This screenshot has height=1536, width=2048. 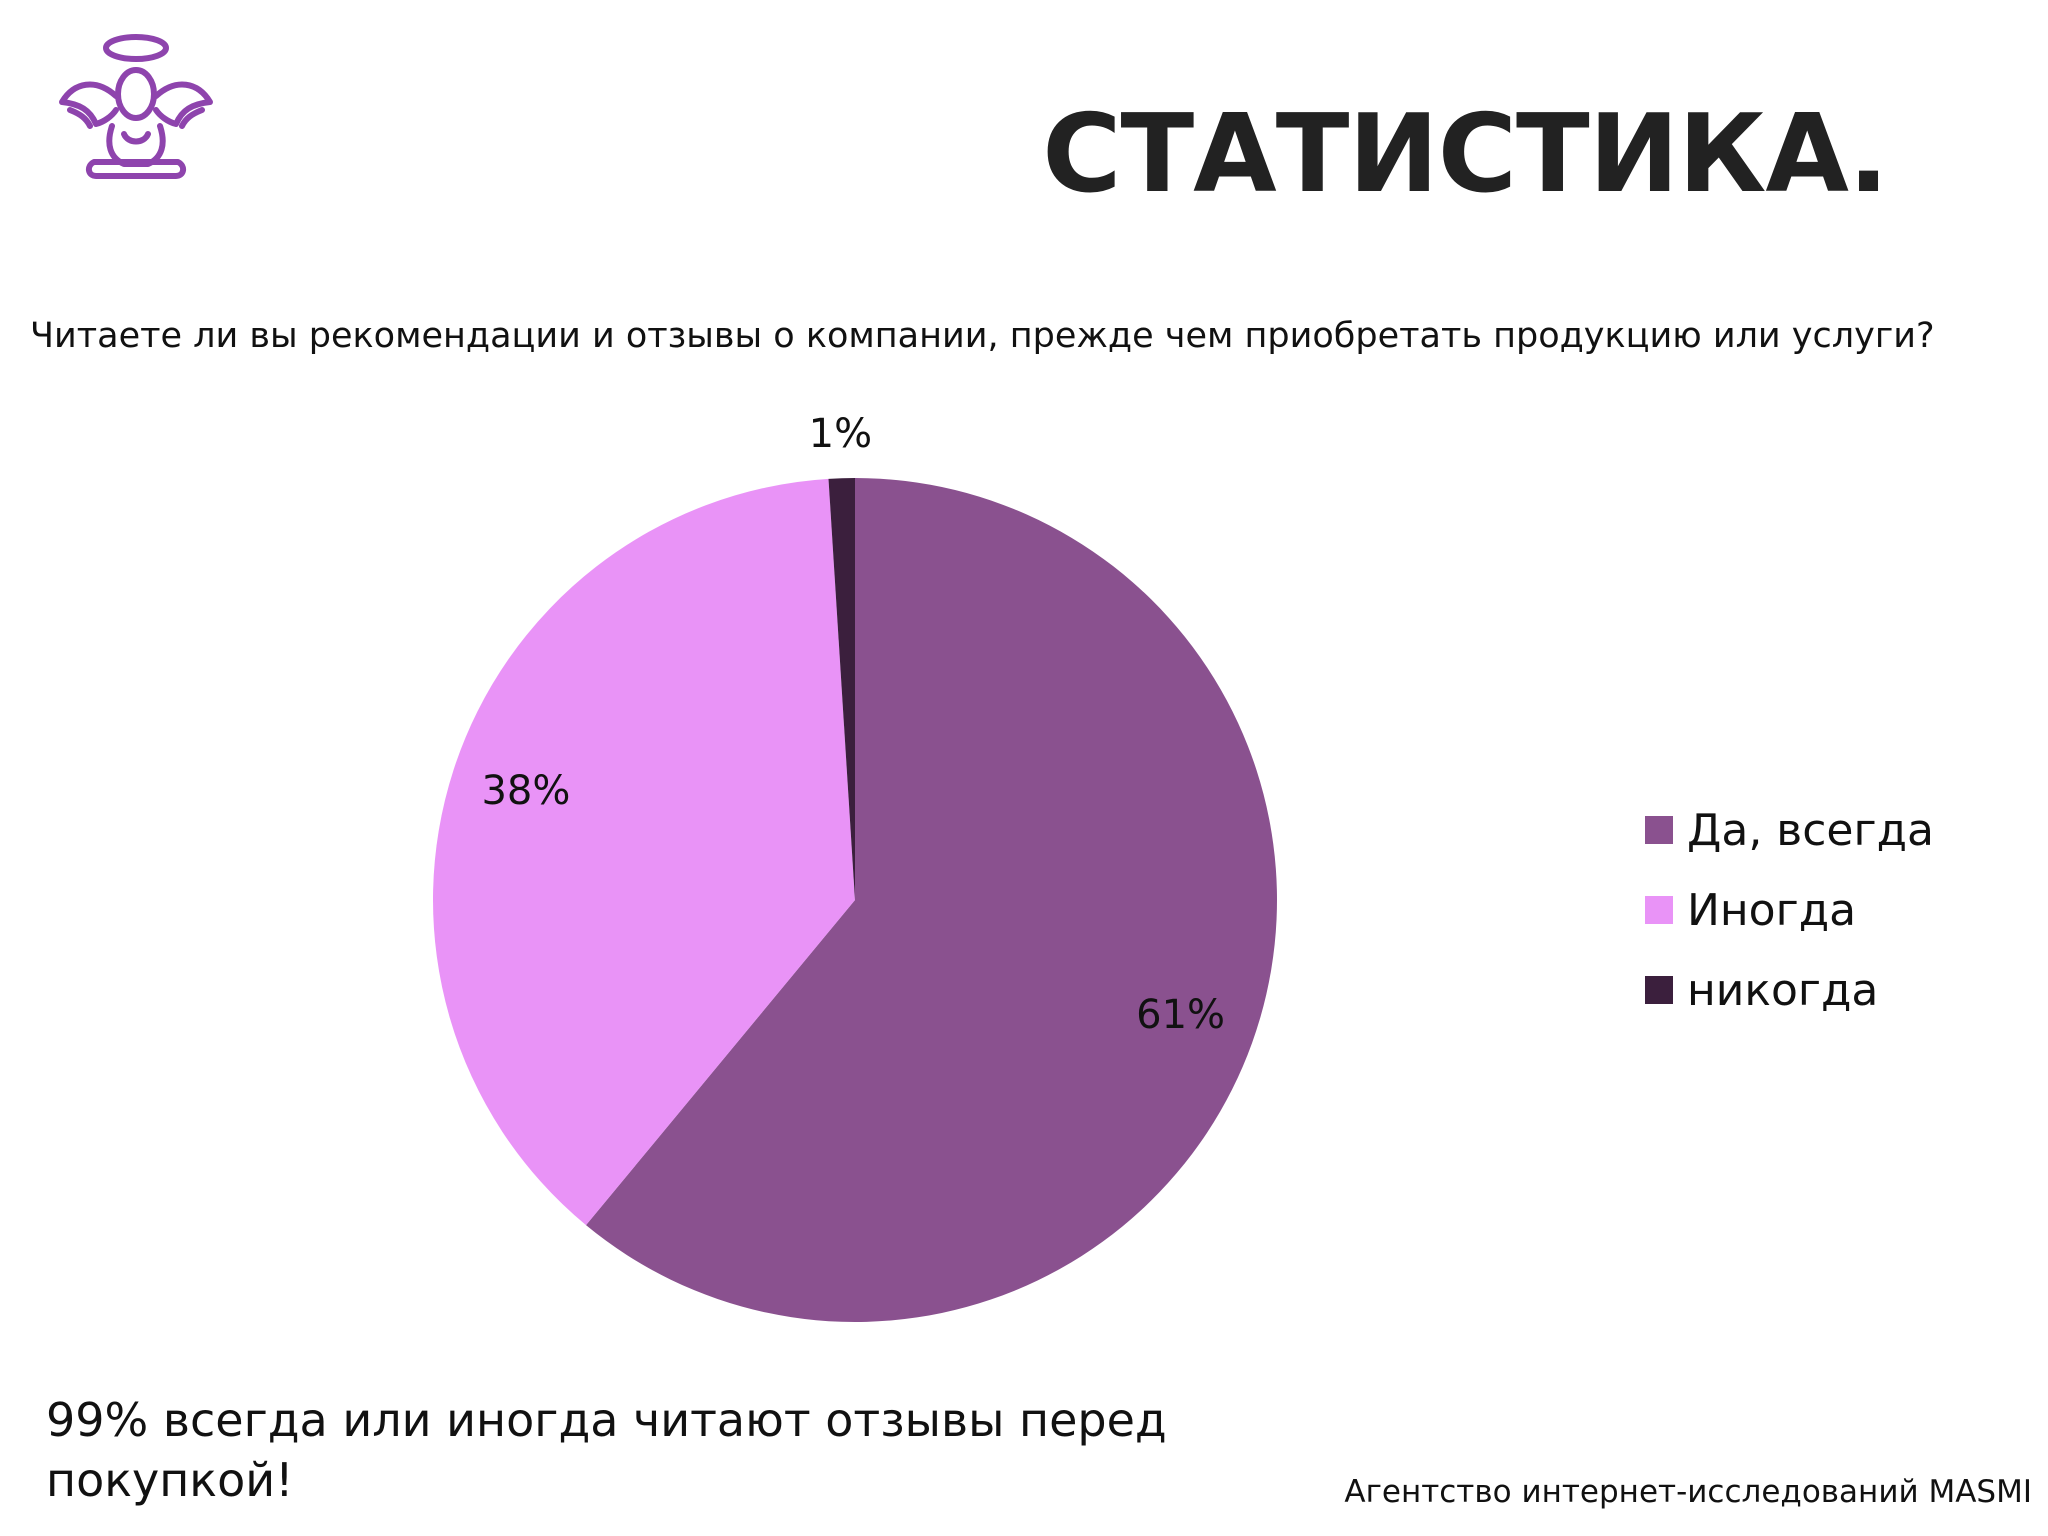 I want to click on chart-legend: Да, всегда Иногда никогда, so click(x=1789, y=910).